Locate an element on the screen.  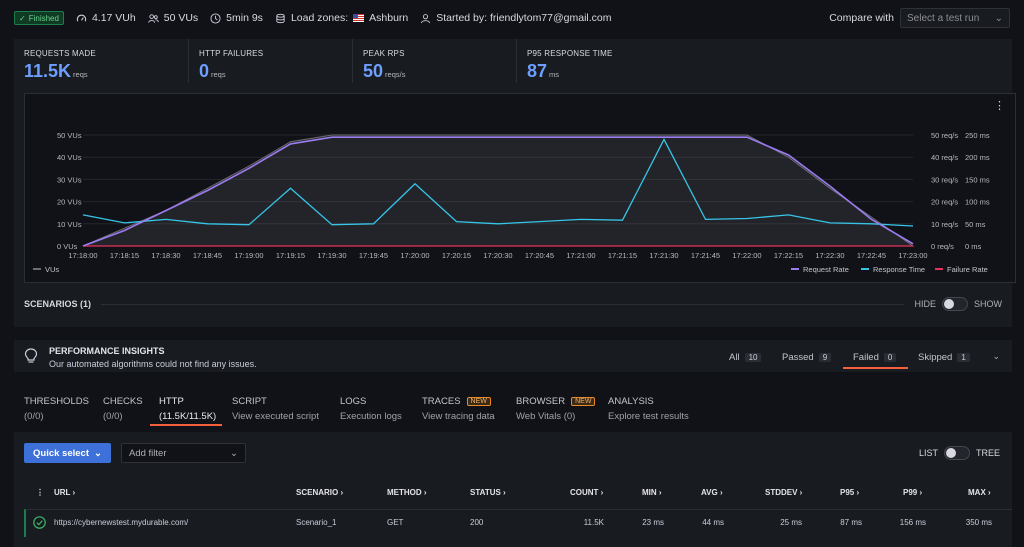
lightbulb-icon is located at coordinates (31, 355).